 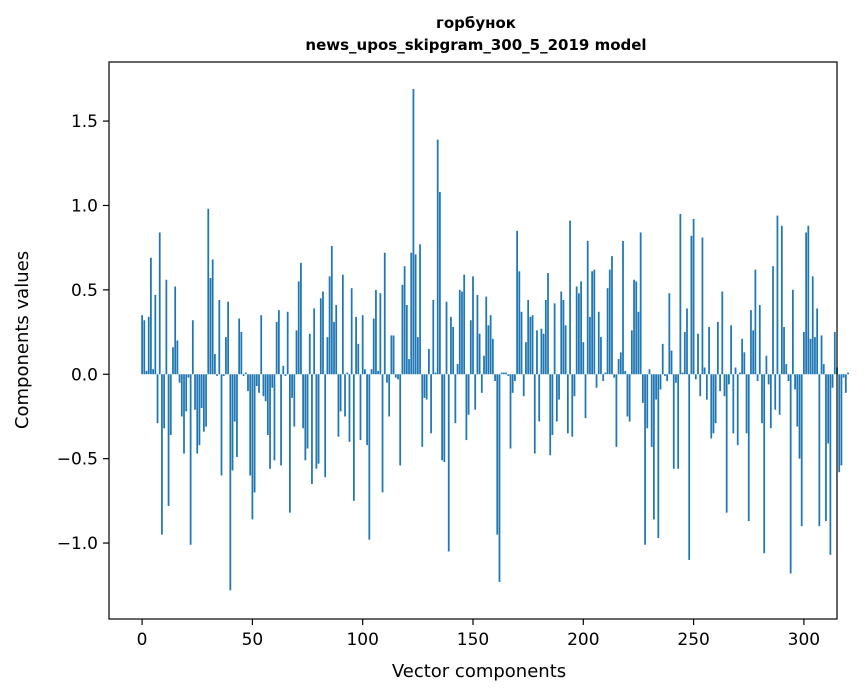 I want to click on x-tick-label-250: 250, so click(x=693, y=640).